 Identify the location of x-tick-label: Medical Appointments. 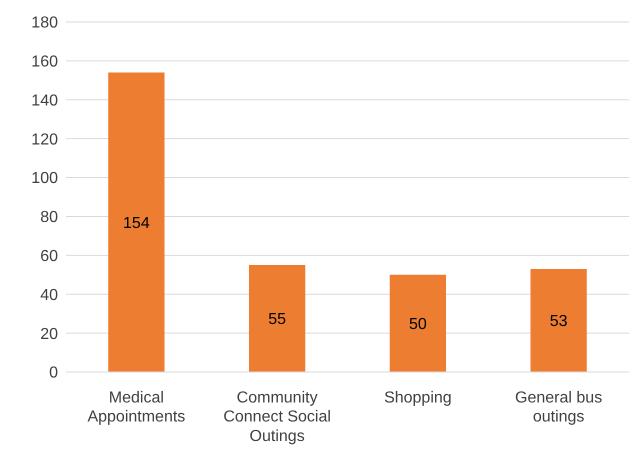
(136, 407).